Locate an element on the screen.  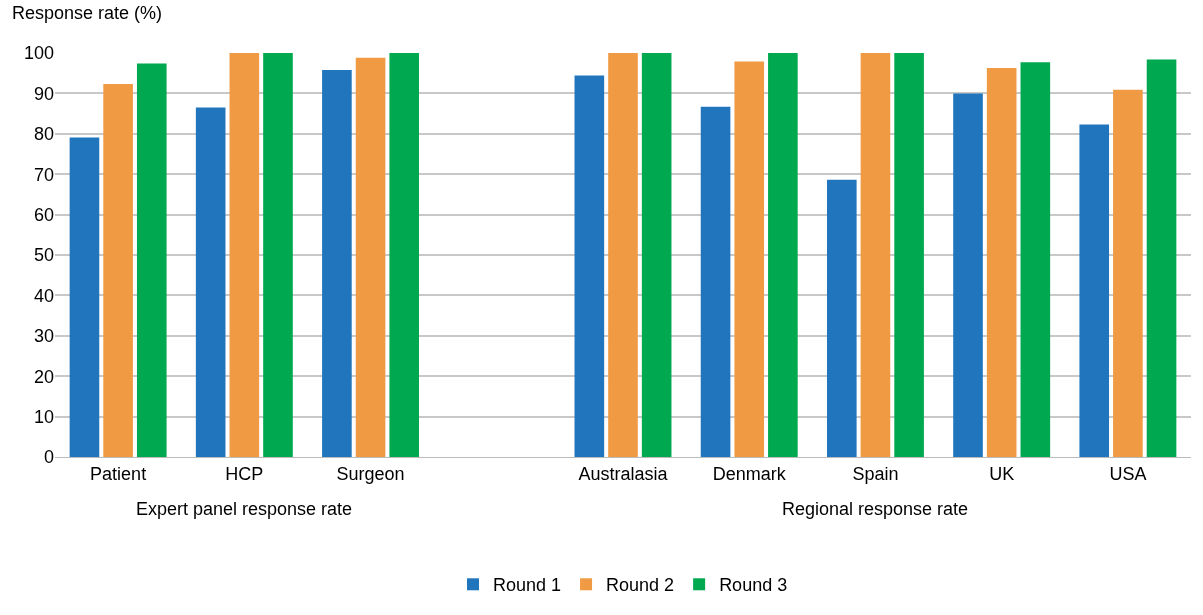
x-tick-label: Patient is located at coordinates (118, 473).